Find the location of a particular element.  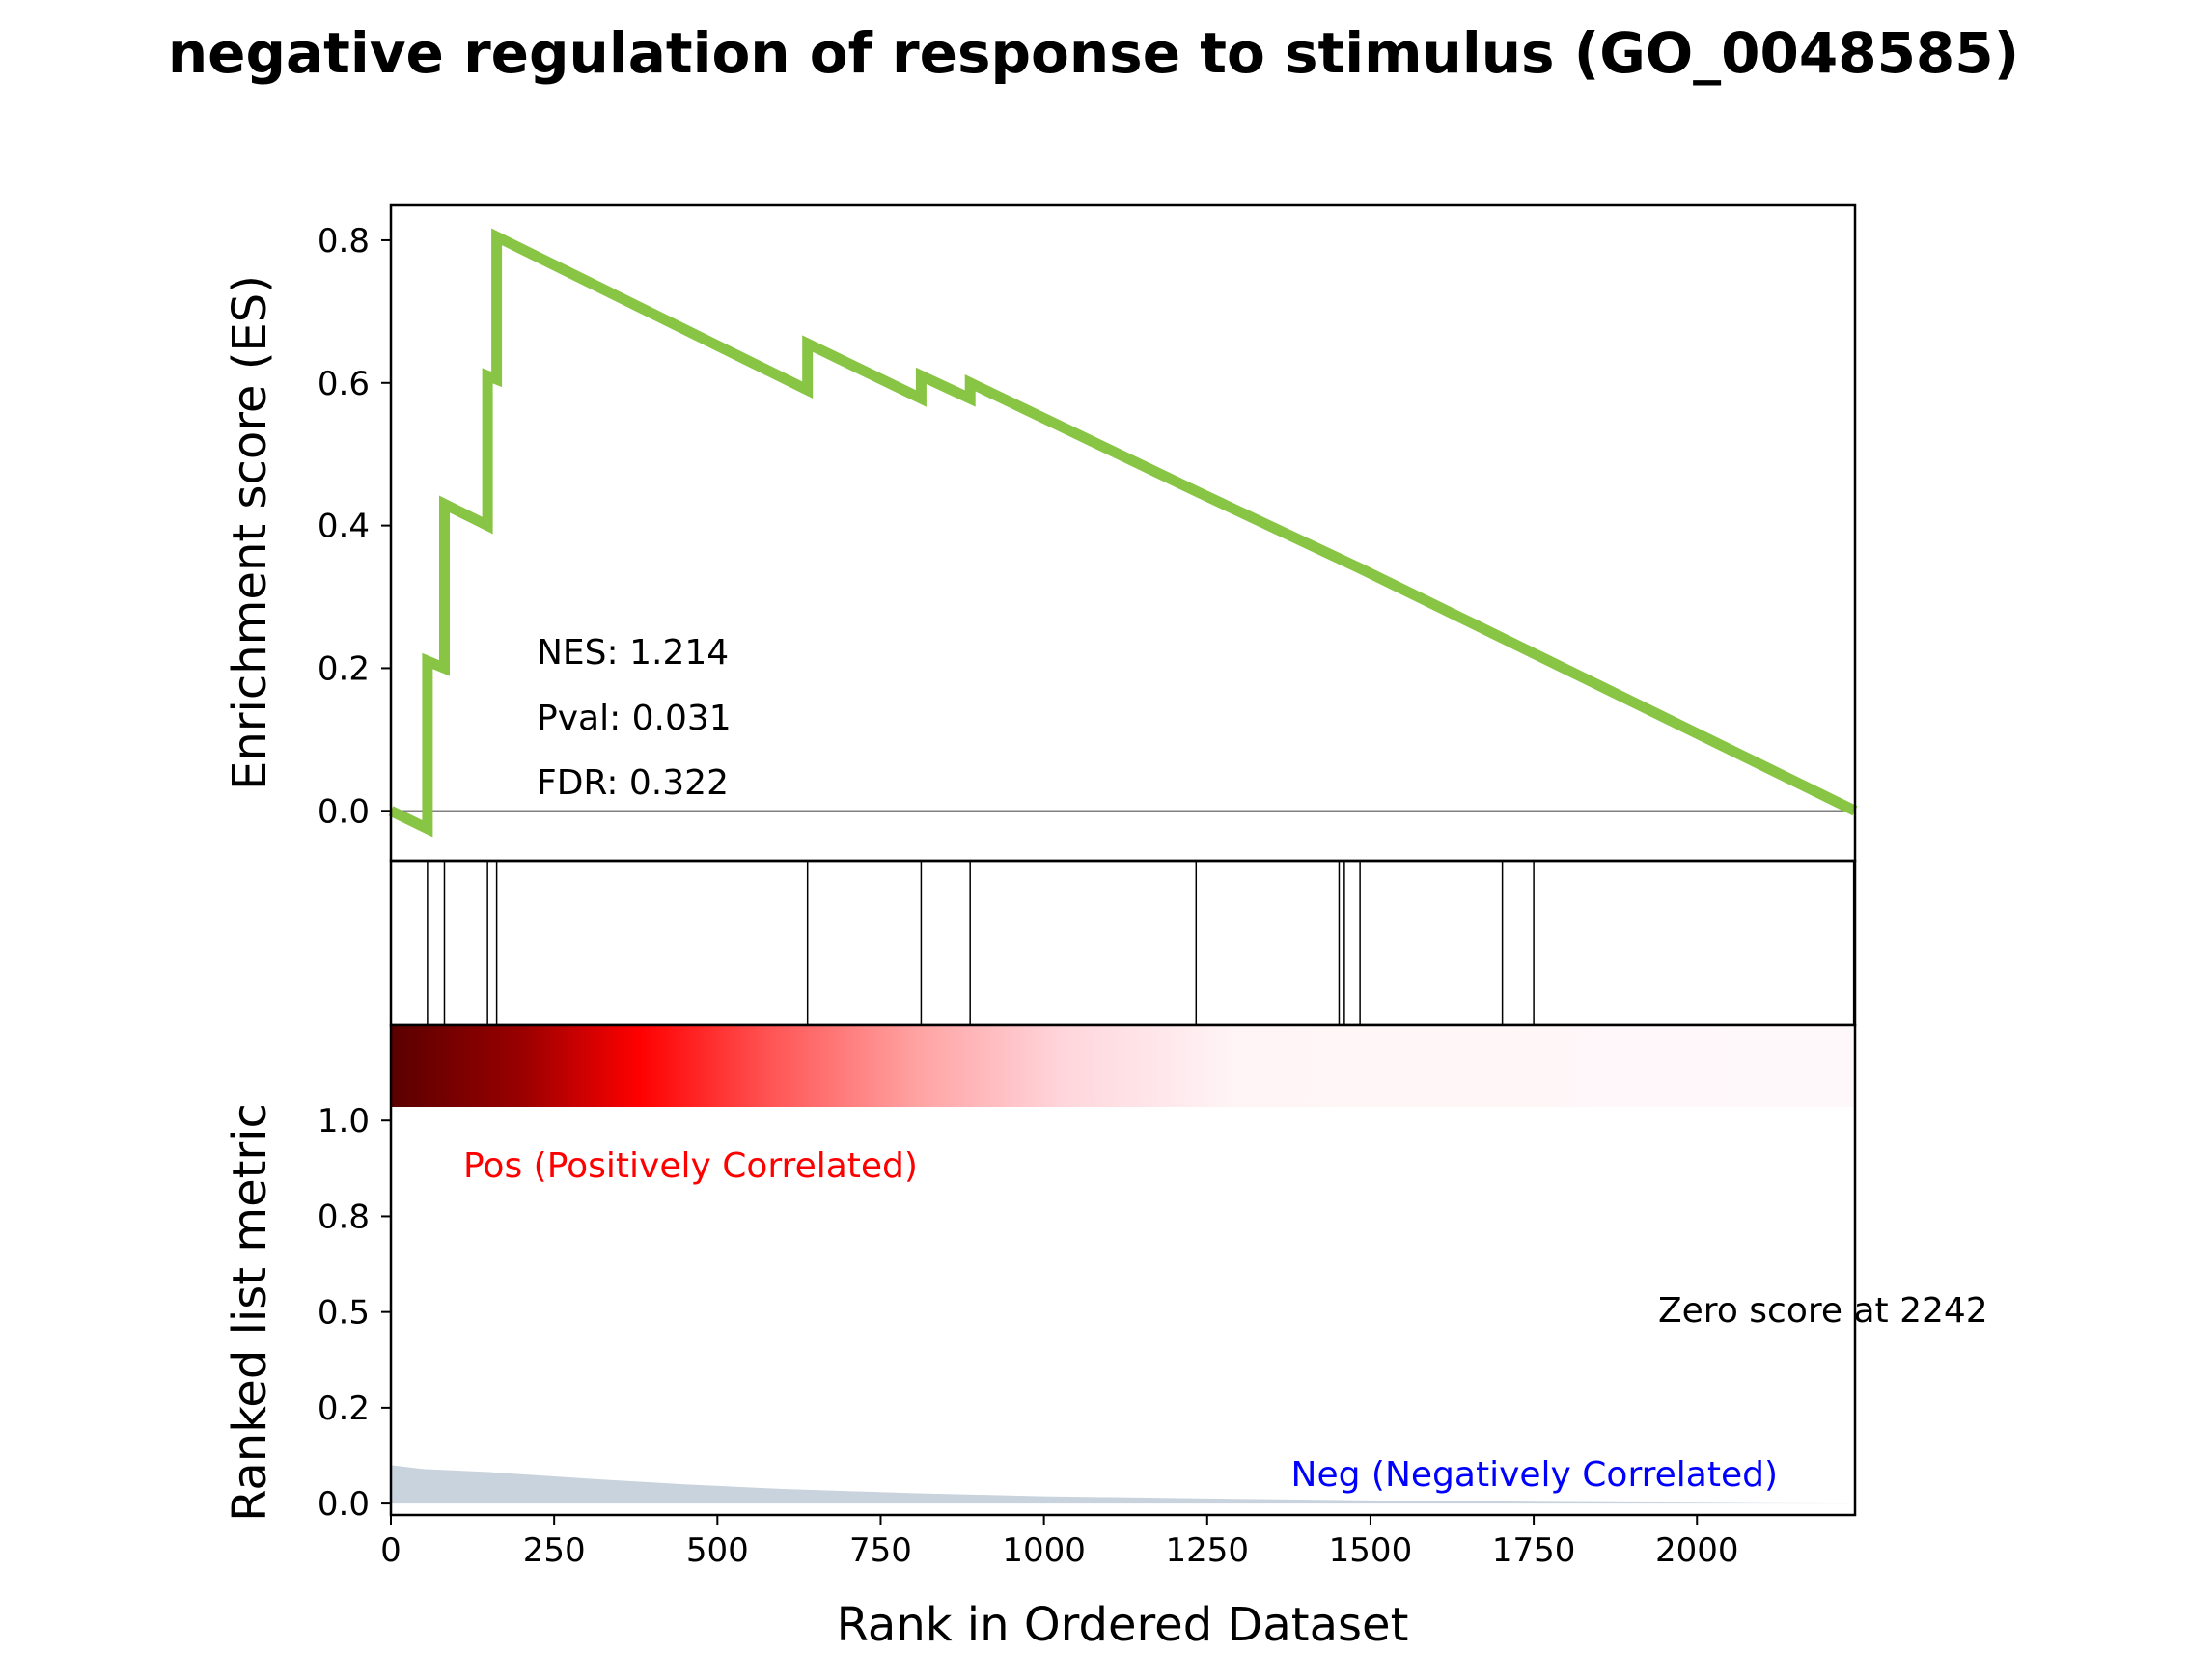

hits-panel-frame is located at coordinates (1123, 943).